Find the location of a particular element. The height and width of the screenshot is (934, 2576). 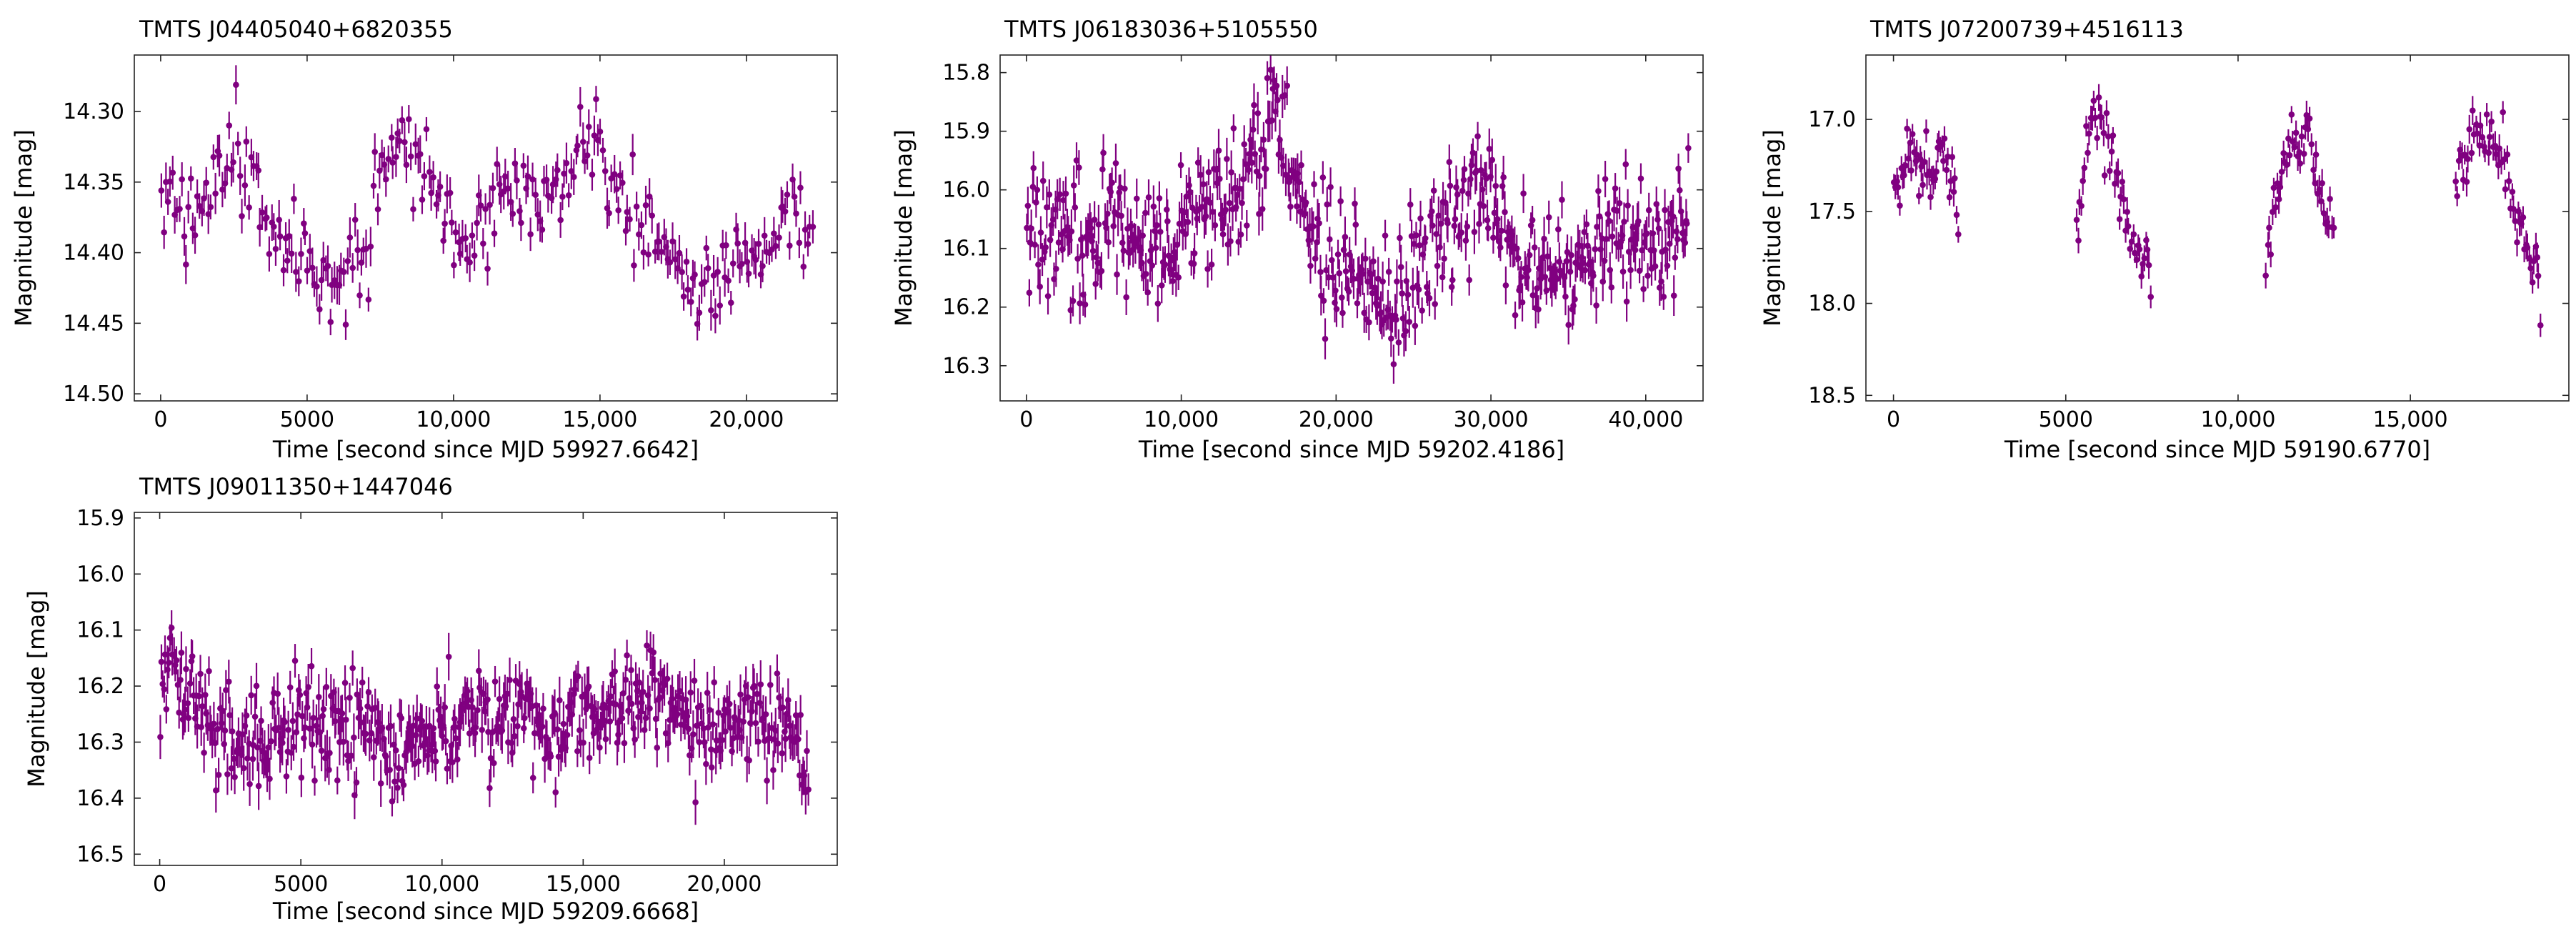

panel-0-title: TMTS J04405040+6820355 is located at coordinates (296, 29).